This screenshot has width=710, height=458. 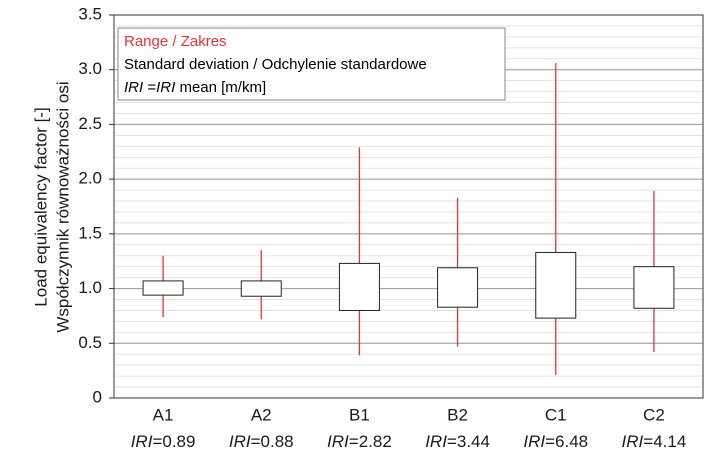 What do you see at coordinates (370, 441) in the screenshot?
I see `iri-value: =2.82` at bounding box center [370, 441].